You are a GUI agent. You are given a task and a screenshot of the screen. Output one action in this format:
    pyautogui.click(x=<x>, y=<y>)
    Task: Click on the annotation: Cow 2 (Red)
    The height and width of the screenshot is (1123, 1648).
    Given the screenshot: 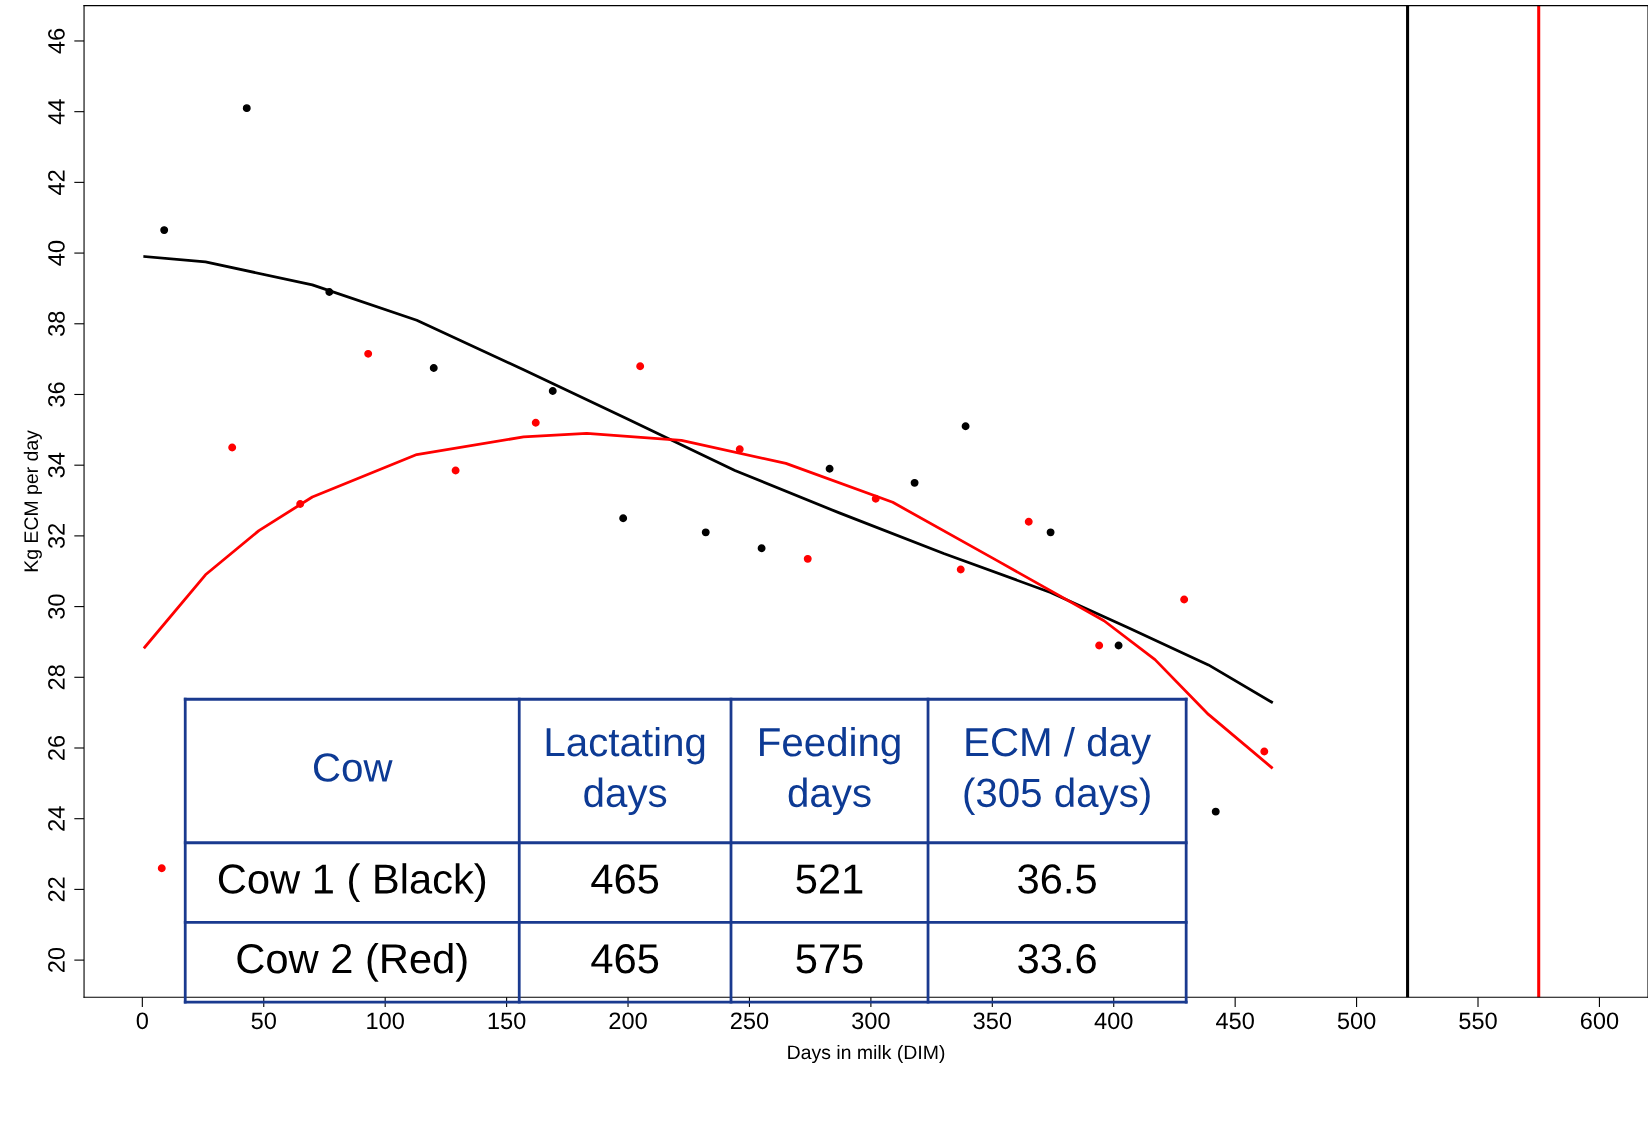 What is the action you would take?
    pyautogui.click(x=352, y=962)
    